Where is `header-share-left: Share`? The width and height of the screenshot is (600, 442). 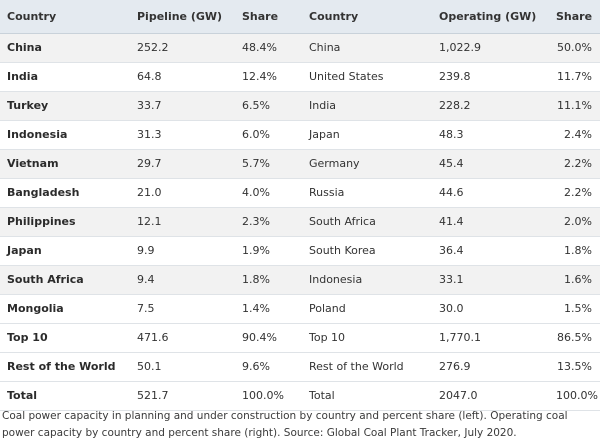 header-share-left: Share is located at coordinates (268, 17).